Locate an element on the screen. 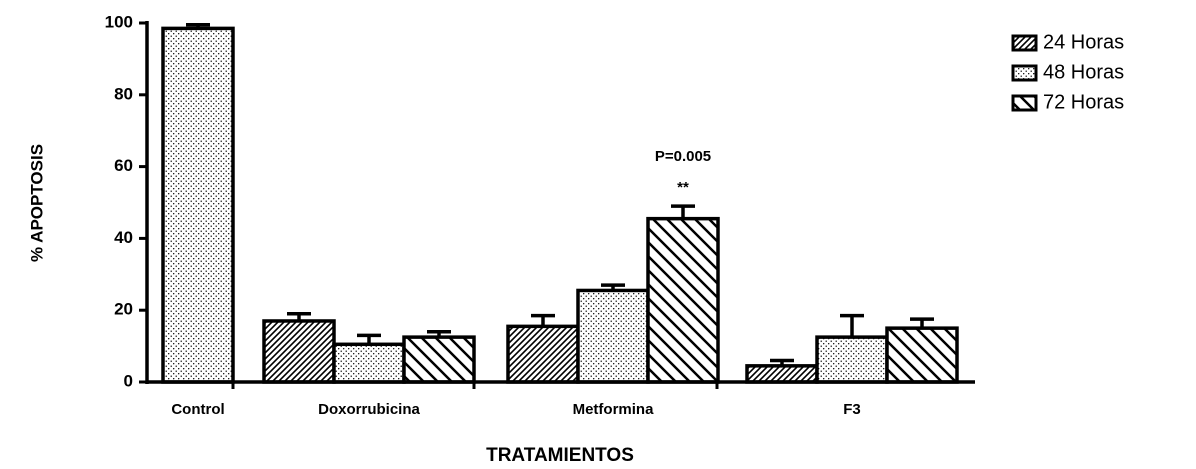 The image size is (1196, 469). y-tick-label: 40 is located at coordinates (123, 237).